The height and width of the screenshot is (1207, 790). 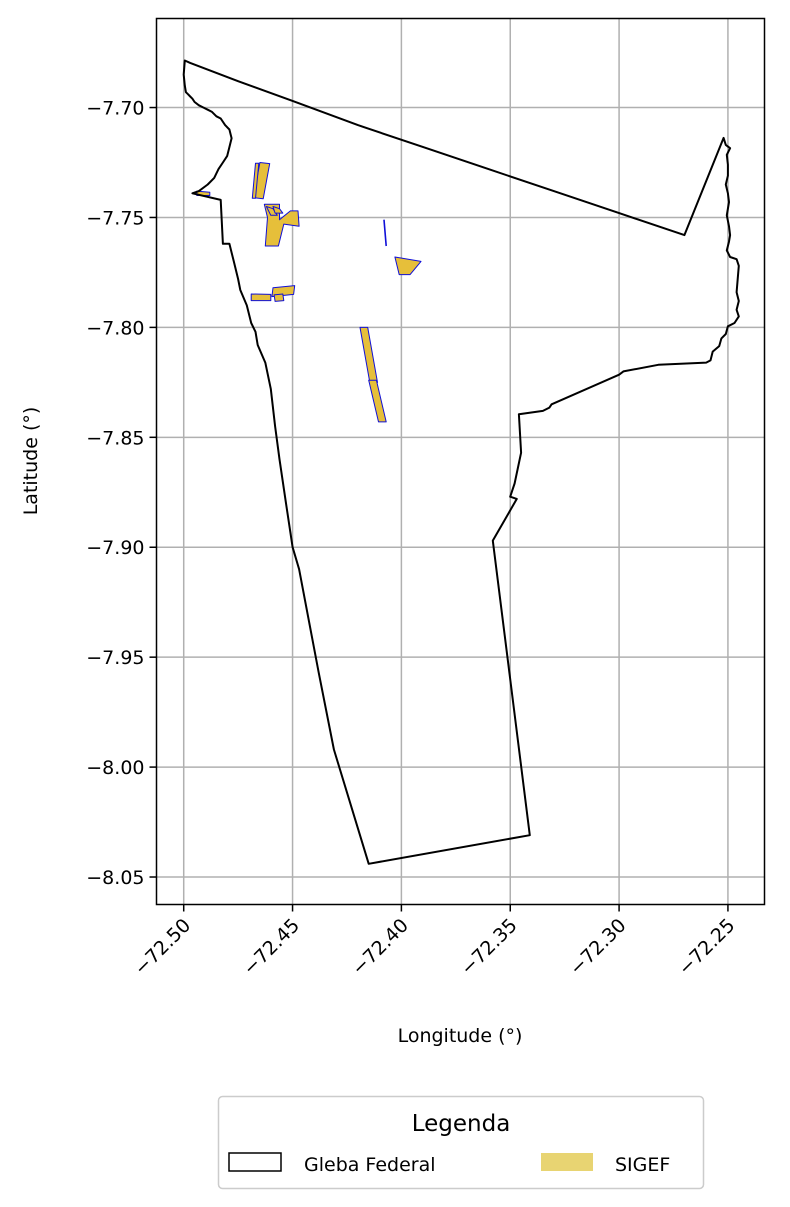 I want to click on legend-swatch-gleba-federal, so click(x=255, y=1162).